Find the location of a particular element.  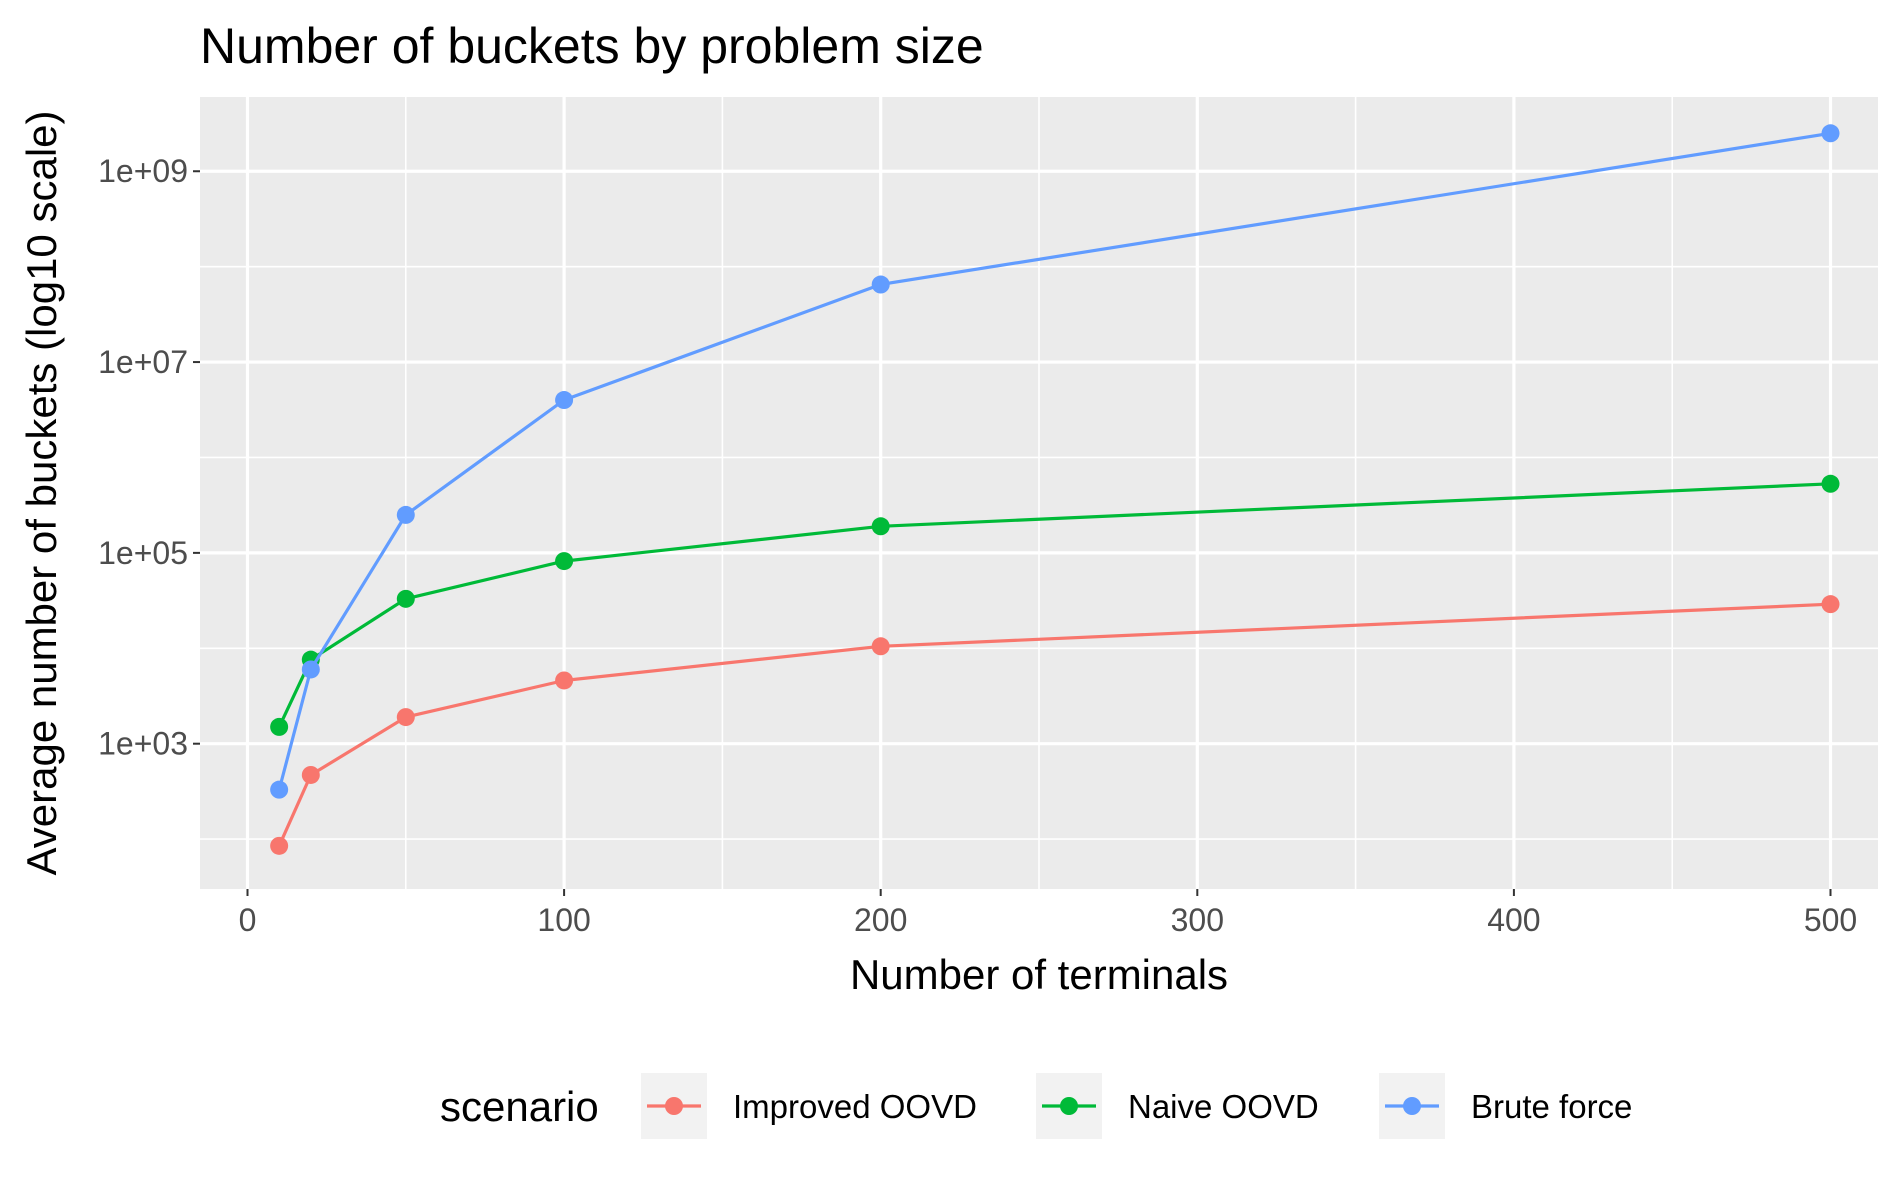

legend-label-naive-oovd: Naive OOVD is located at coordinates (1223, 1106).